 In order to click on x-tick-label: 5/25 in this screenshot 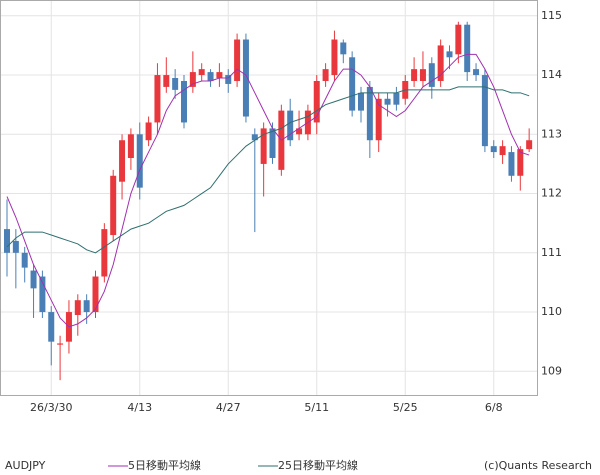, I will do `click(405, 407)`.